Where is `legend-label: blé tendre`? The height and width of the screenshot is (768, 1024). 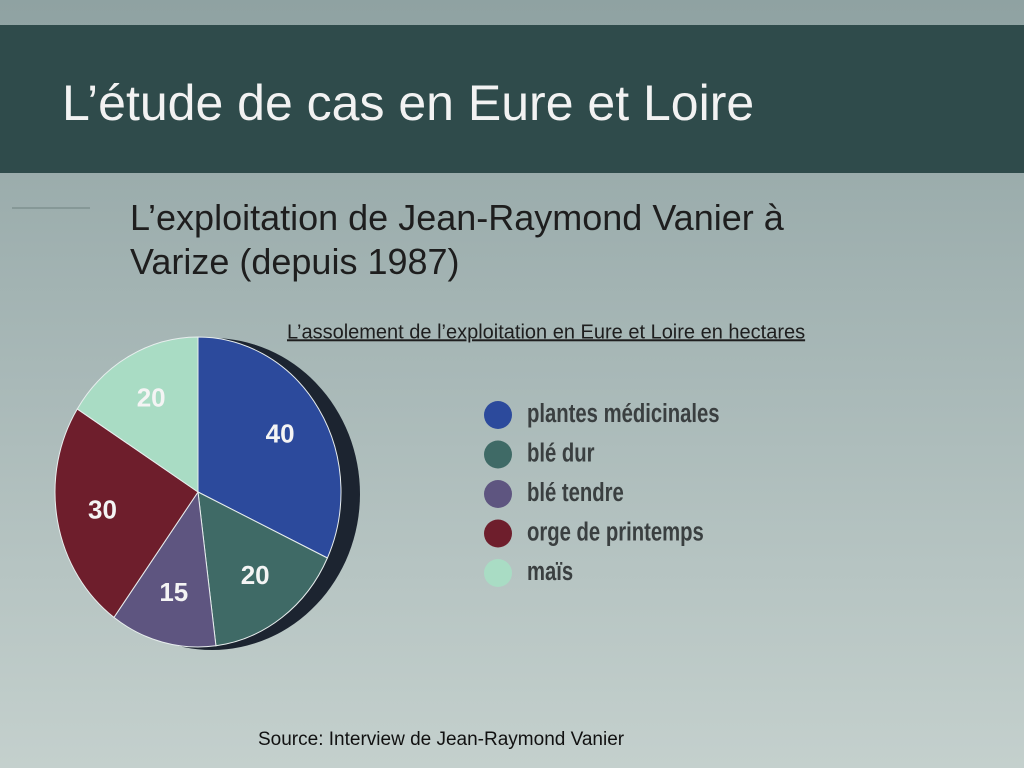
legend-label: blé tendre is located at coordinates (575, 491).